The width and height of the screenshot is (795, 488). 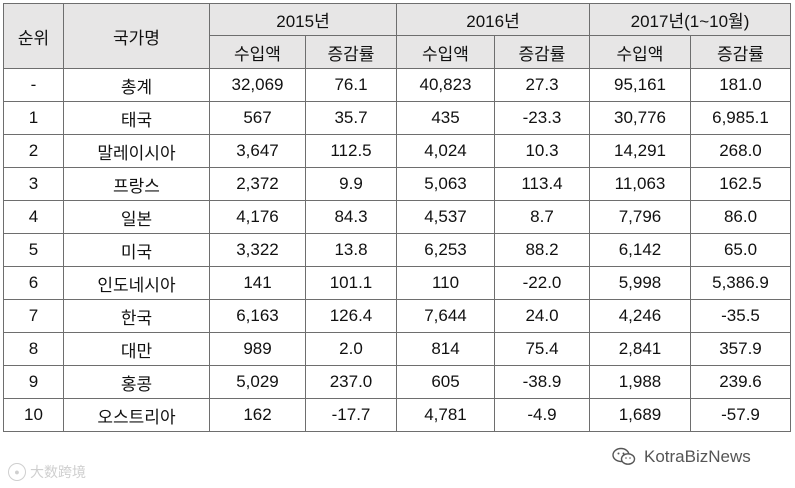 What do you see at coordinates (351, 316) in the screenshot?
I see `change-2015-cell: 126.4` at bounding box center [351, 316].